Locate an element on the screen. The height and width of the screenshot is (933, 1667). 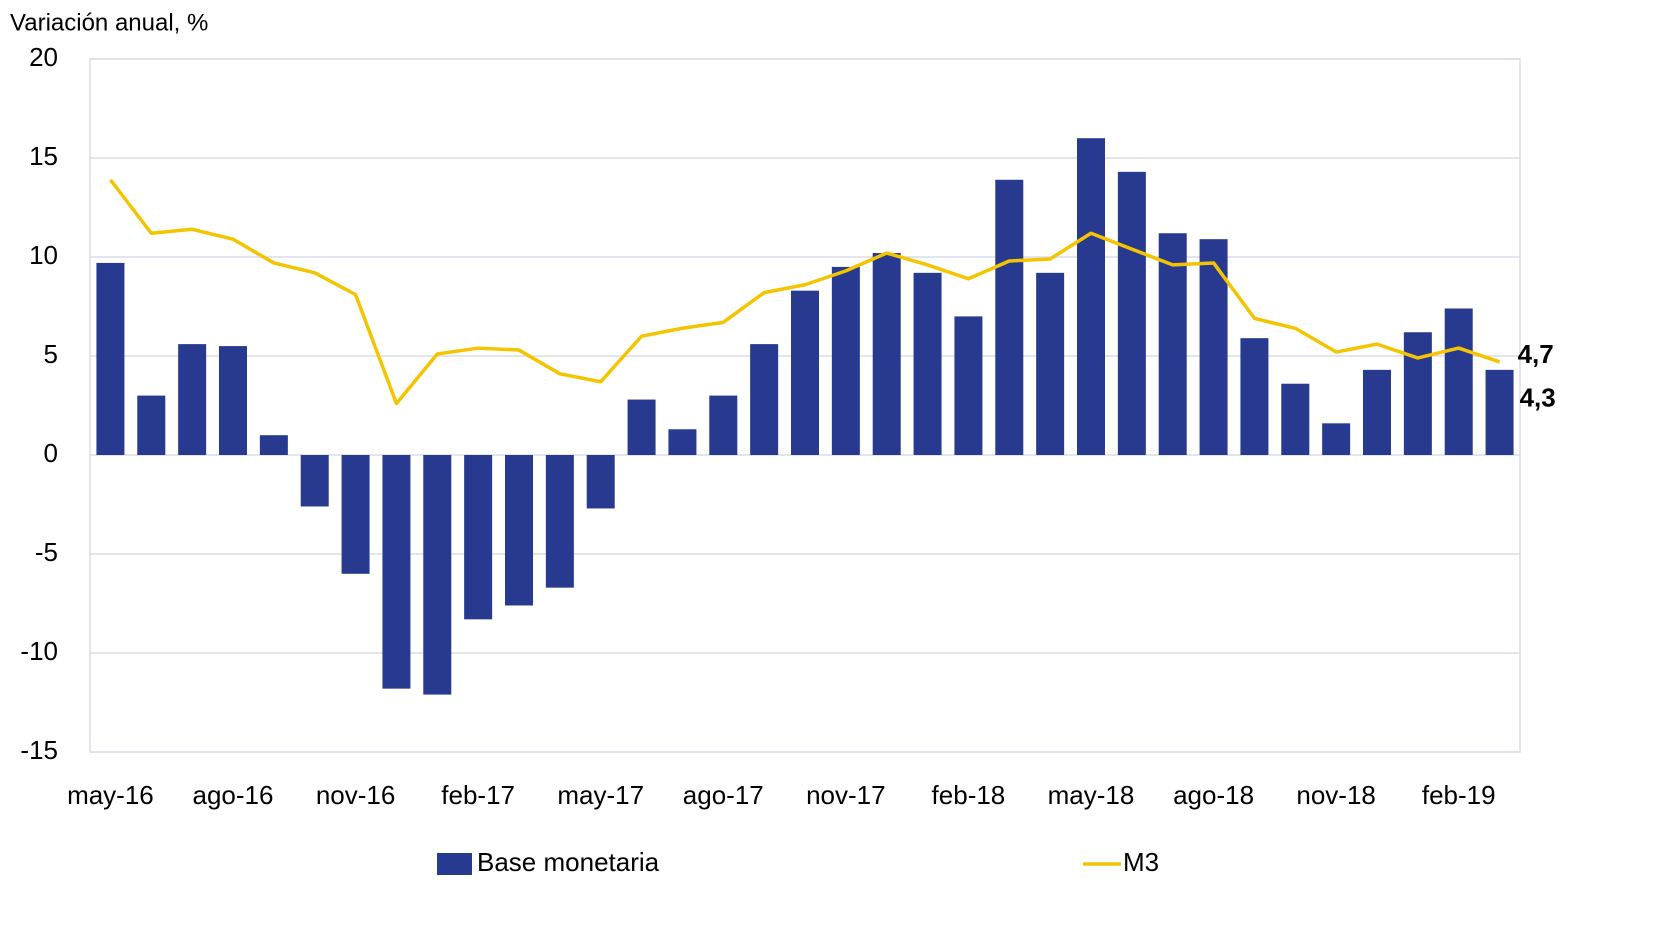
y-tick-label: -5 is located at coordinates (46, 552).